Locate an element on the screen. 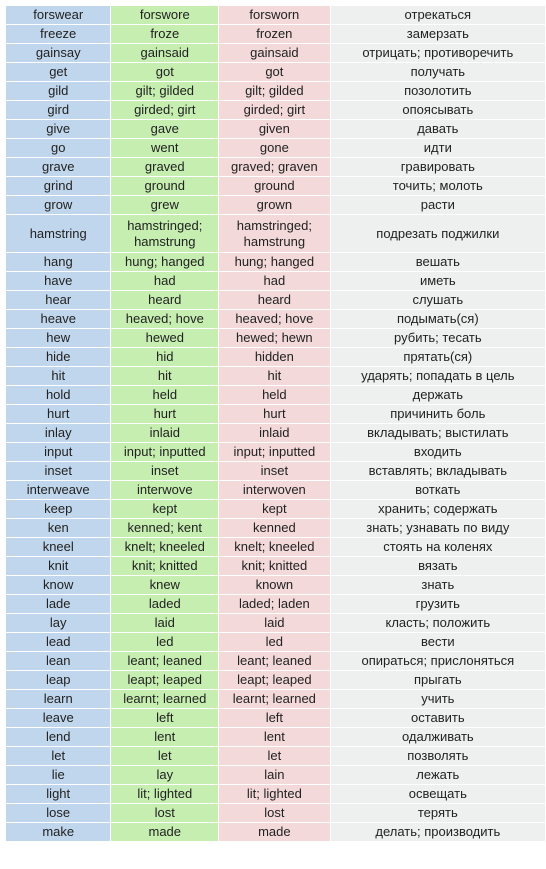 The width and height of the screenshot is (546, 869). past-participle-cell: led is located at coordinates (274, 642).